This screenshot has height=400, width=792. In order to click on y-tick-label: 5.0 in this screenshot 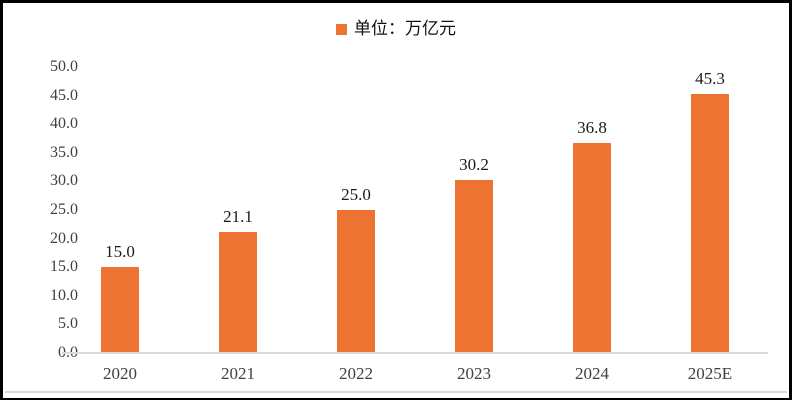, I will do `click(68, 324)`.